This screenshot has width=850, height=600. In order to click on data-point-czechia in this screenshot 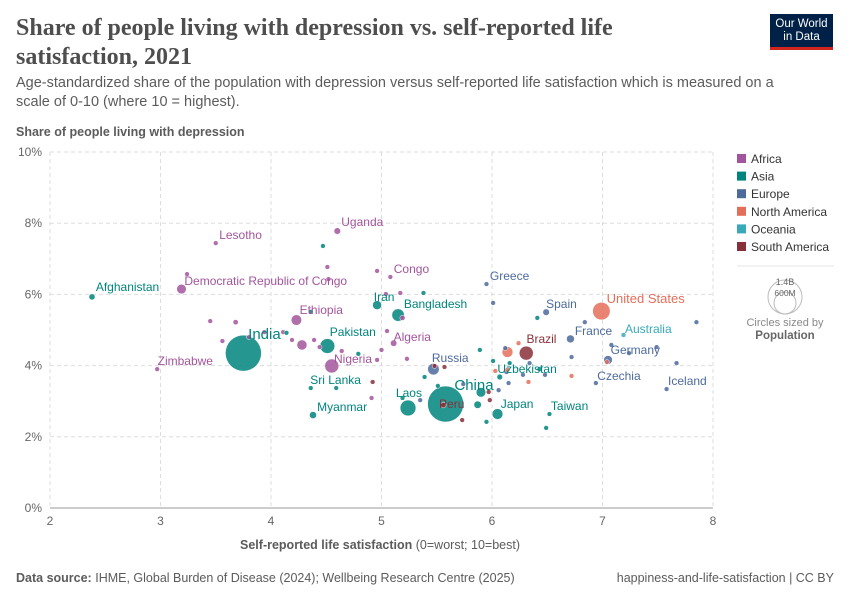, I will do `click(596, 383)`.